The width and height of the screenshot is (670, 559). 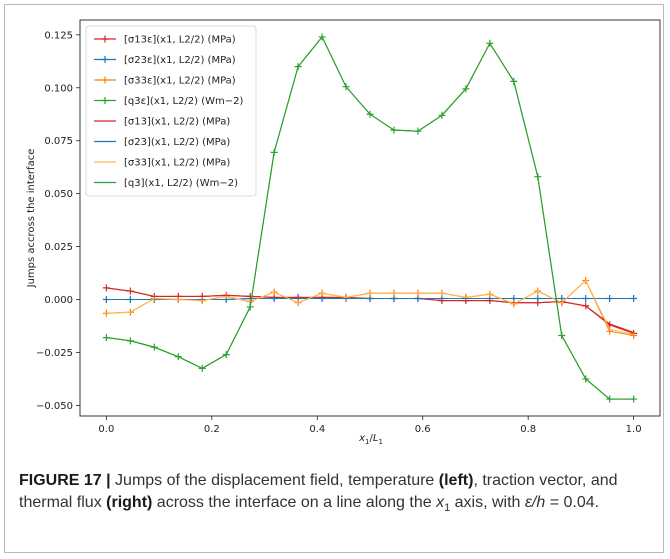 I want to click on legend-label: [q3](x1, L2/2) (Wm−2), so click(x=181, y=183).